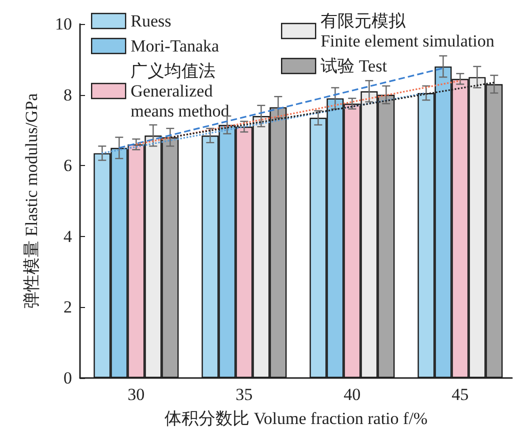 The image size is (516, 432). Describe the element at coordinates (68, 166) in the screenshot. I see `y-tick-label: 6` at that location.